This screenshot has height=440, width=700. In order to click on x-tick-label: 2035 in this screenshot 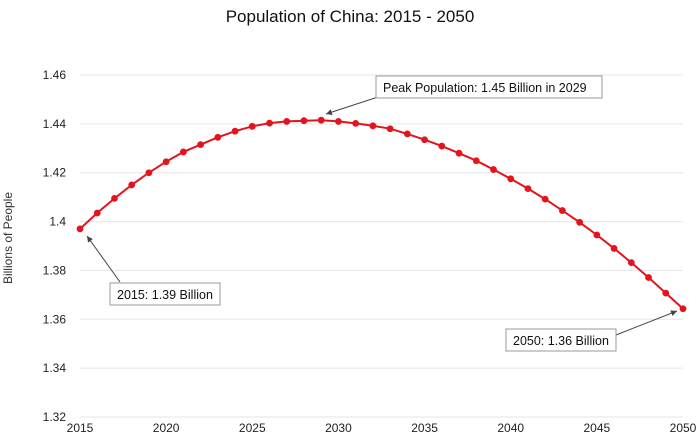, I will do `click(424, 428)`.